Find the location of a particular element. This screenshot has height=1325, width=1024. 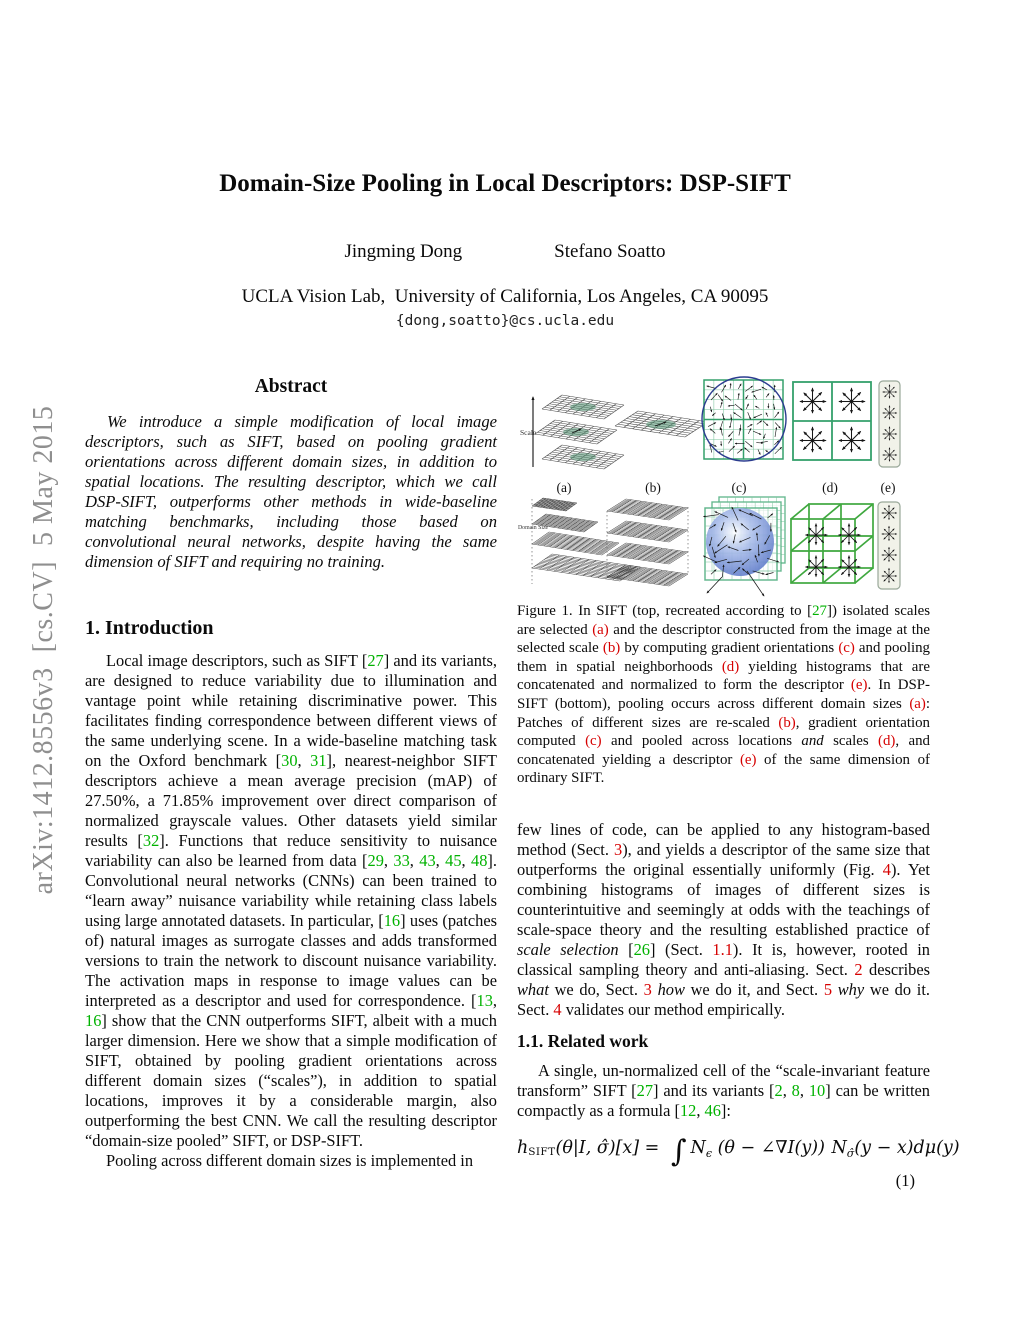

citation-link: 43 is located at coordinates (427, 860).